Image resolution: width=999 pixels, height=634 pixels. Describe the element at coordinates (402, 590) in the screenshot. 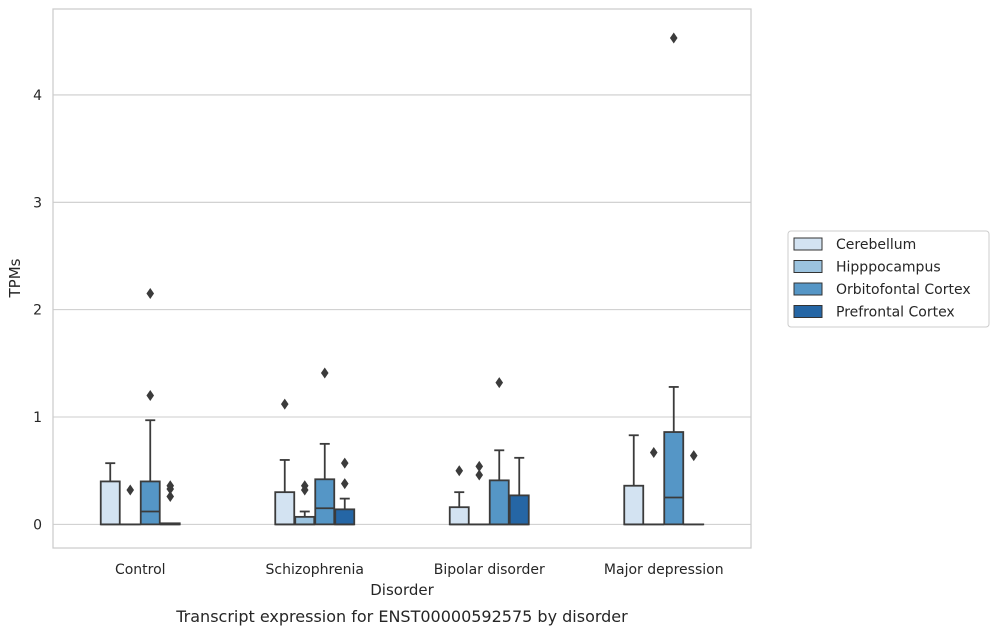

I see `x-axis-label: Disorder` at that location.